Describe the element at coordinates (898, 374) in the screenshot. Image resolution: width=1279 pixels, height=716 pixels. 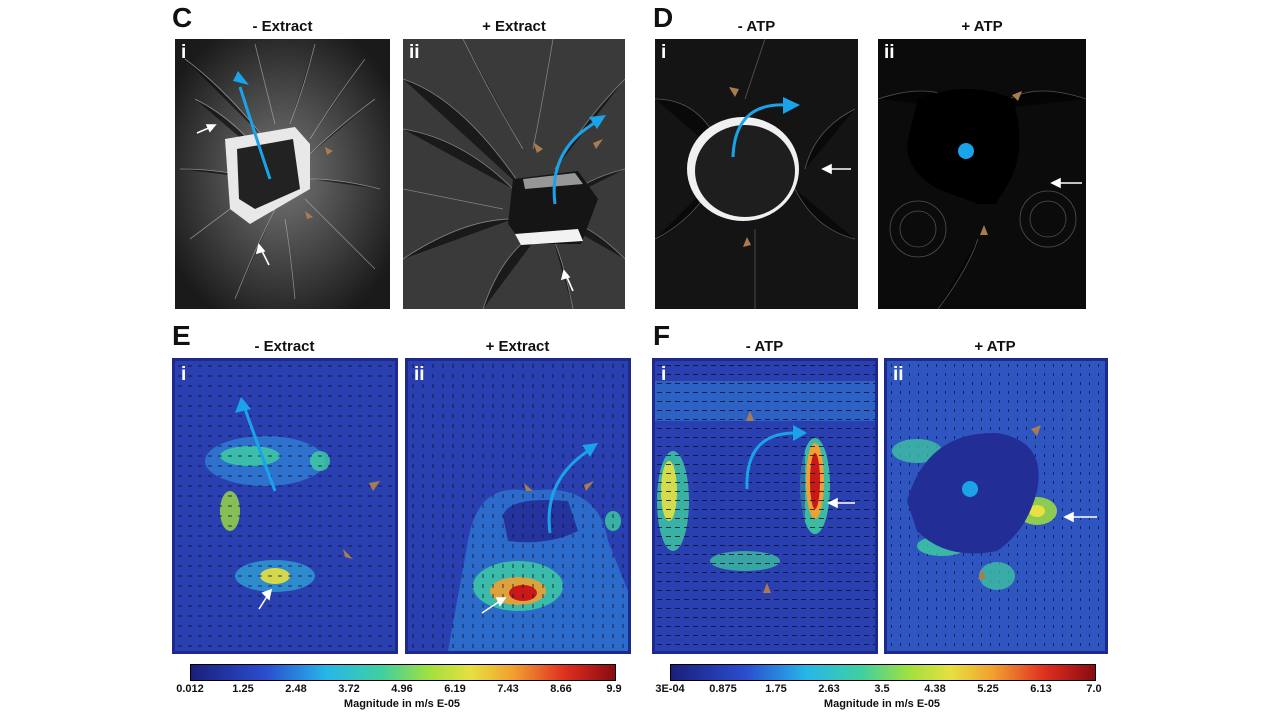
I see `subpanel-label-f-ii: ii` at that location.